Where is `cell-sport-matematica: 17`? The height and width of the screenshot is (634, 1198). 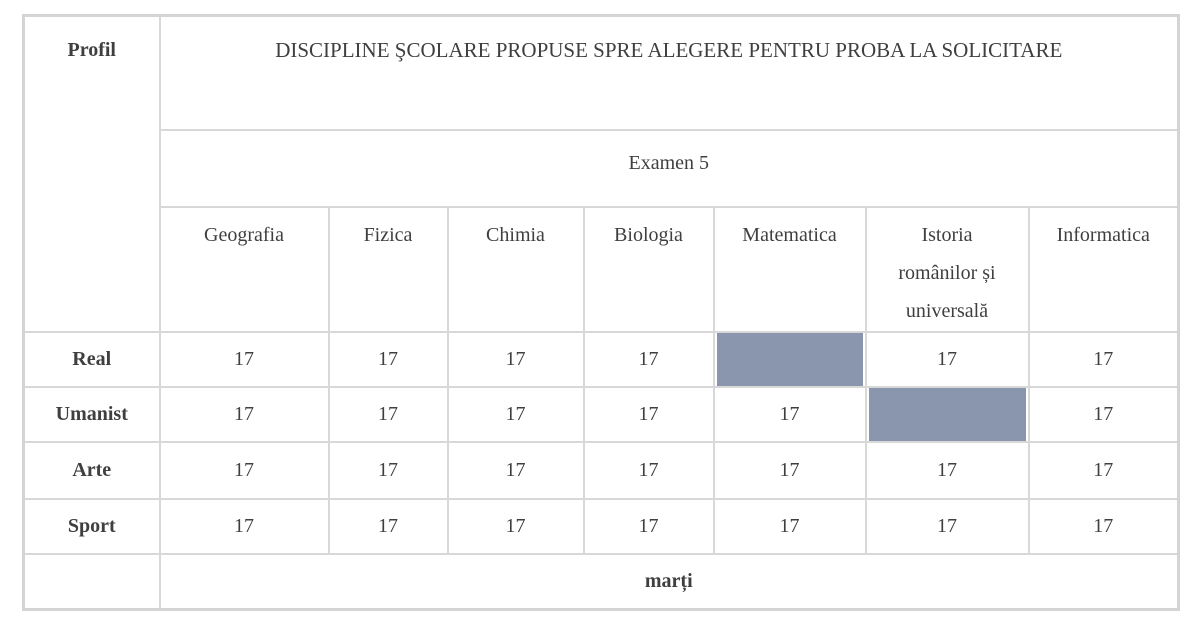
cell-sport-matematica: 17 is located at coordinates (789, 526).